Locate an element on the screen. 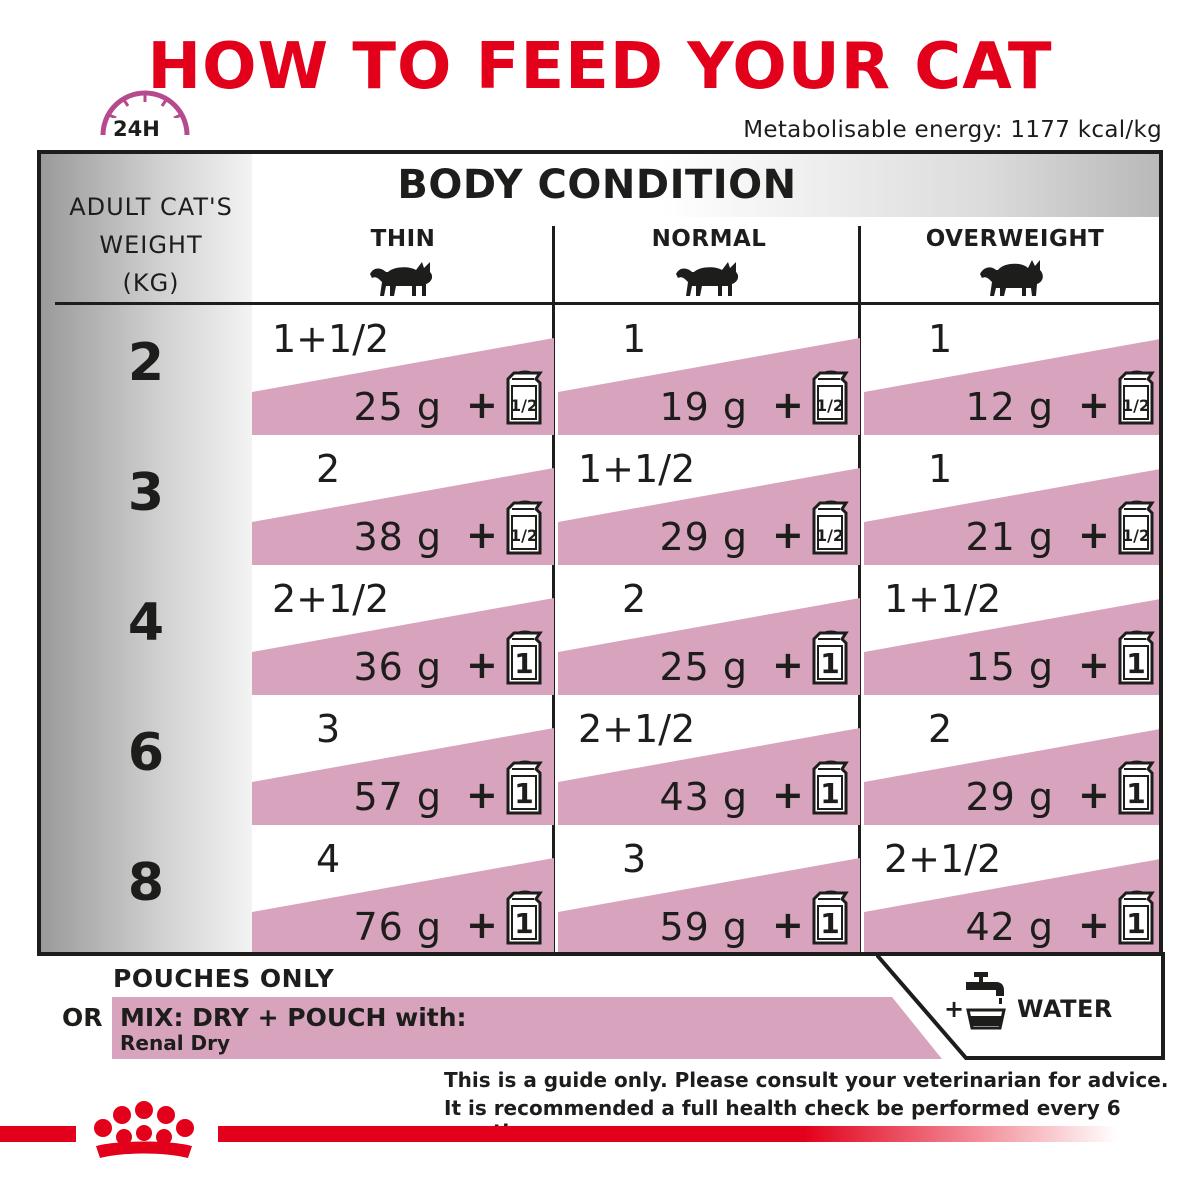  feeding-cell: 3 59 g +1 is located at coordinates (709, 888).